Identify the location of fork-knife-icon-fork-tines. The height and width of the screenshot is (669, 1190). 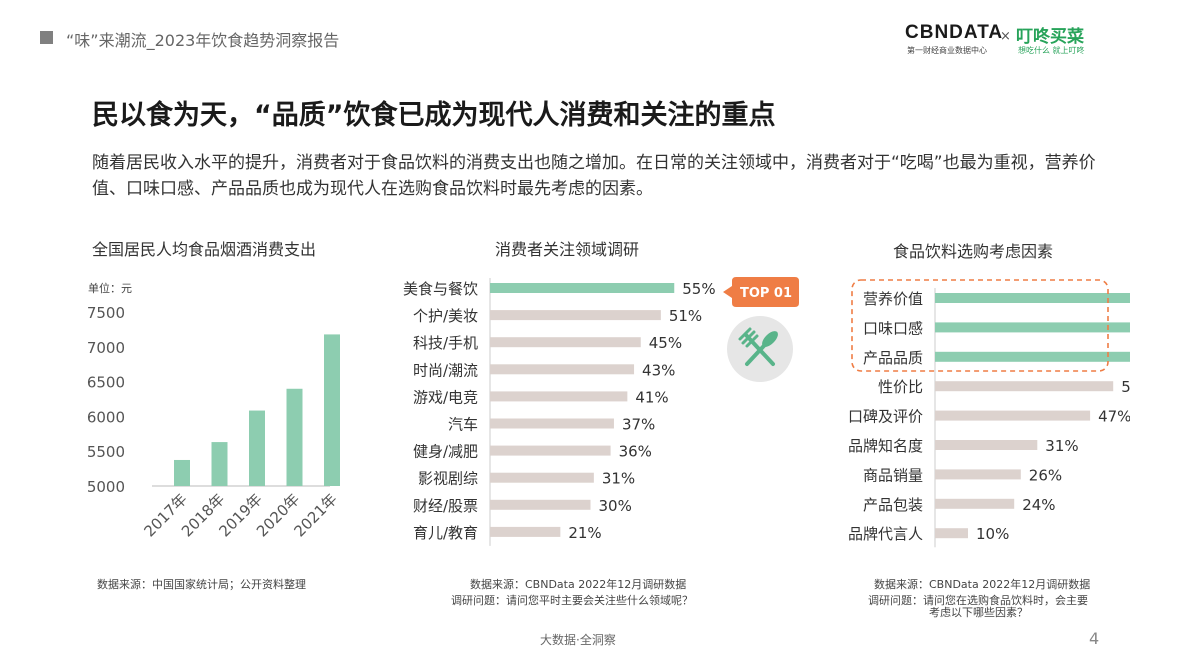
(748, 337).